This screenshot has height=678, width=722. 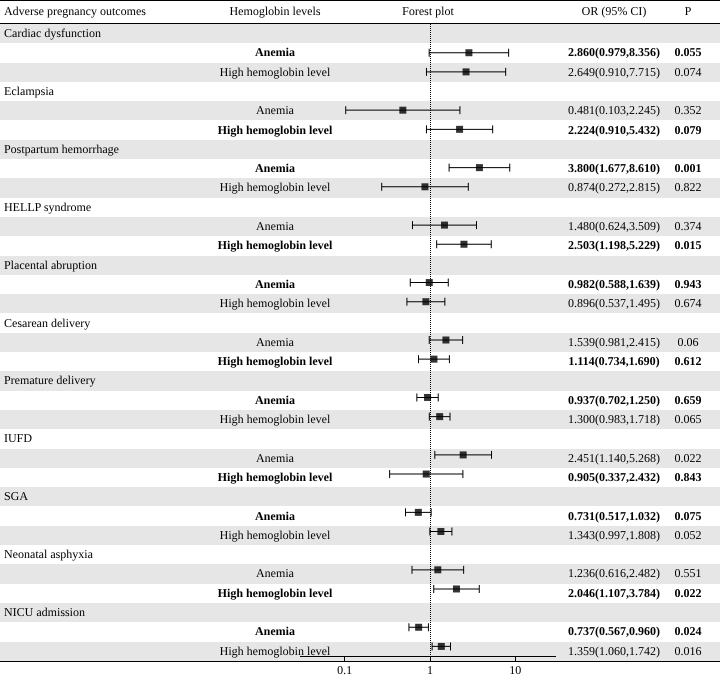 What do you see at coordinates (688, 71) in the screenshot?
I see `y2-tick-label: 0.074` at bounding box center [688, 71].